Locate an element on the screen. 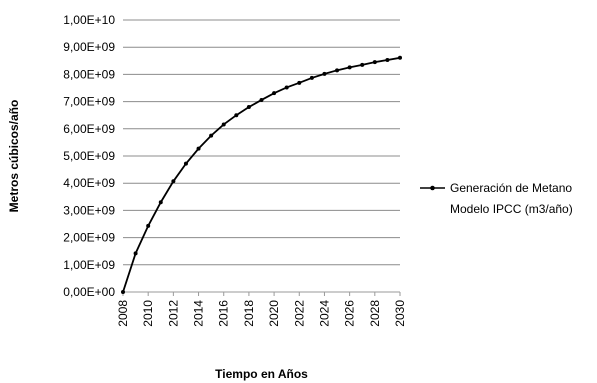 Image resolution: width=597 pixels, height=383 pixels. y-tick-label: 2,00E+09 is located at coordinates (89, 238).